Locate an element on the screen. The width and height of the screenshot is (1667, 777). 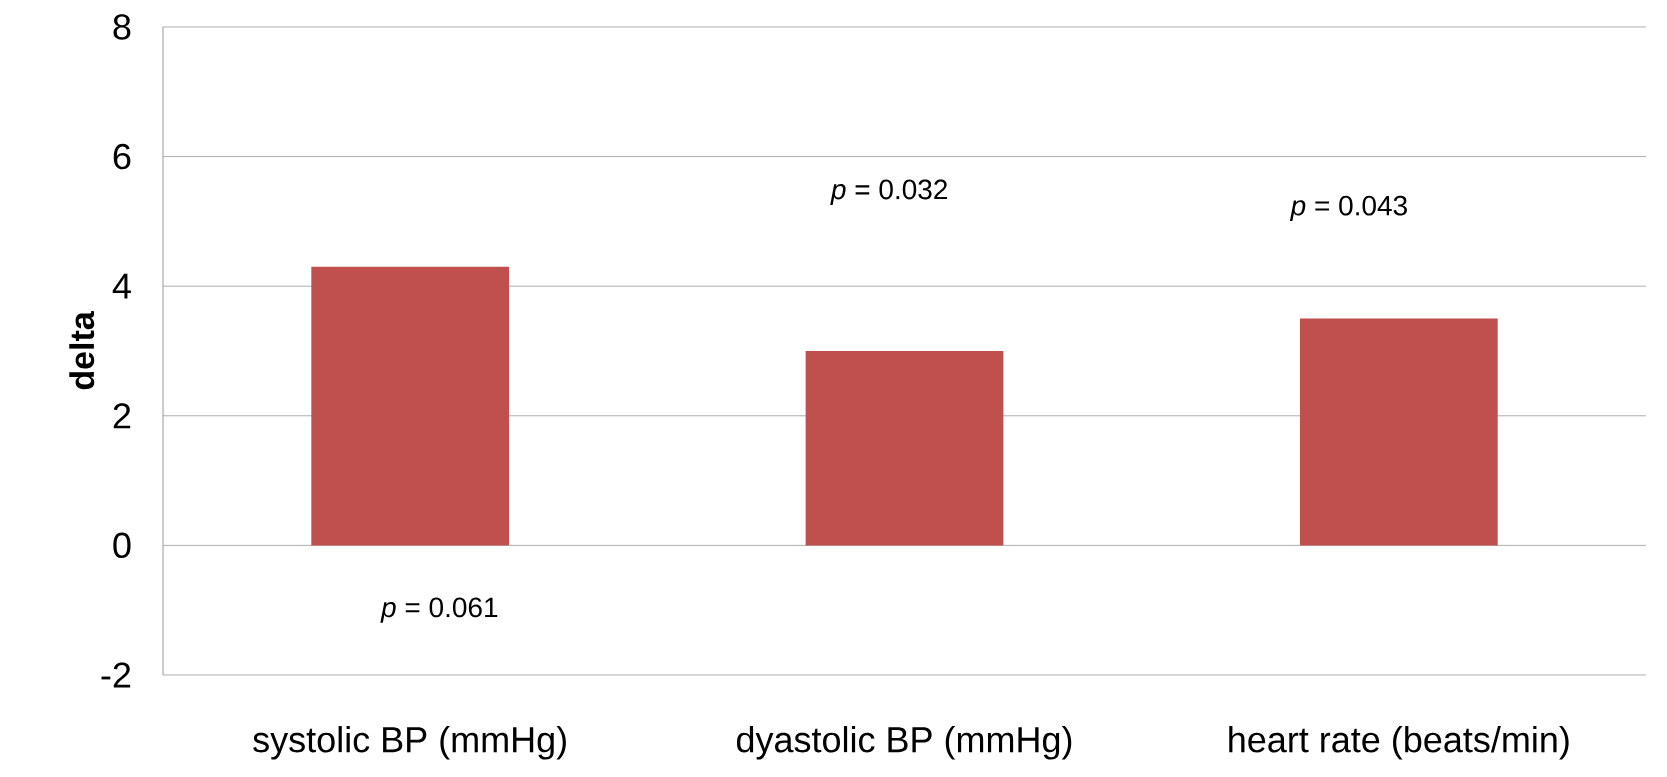
annotation: p = 0.043 is located at coordinates (1348, 208).